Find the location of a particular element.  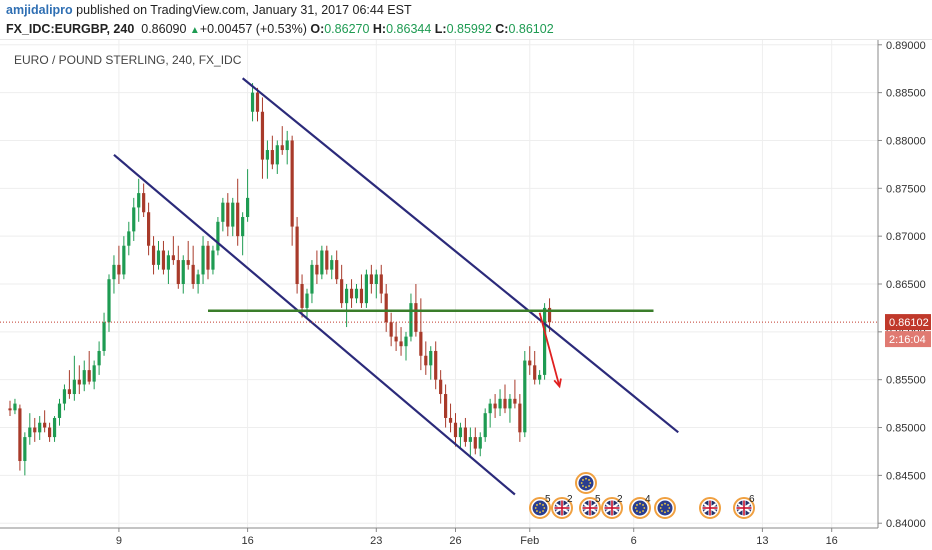

eu-flag-event-icon: 4 is located at coordinates (640, 506).